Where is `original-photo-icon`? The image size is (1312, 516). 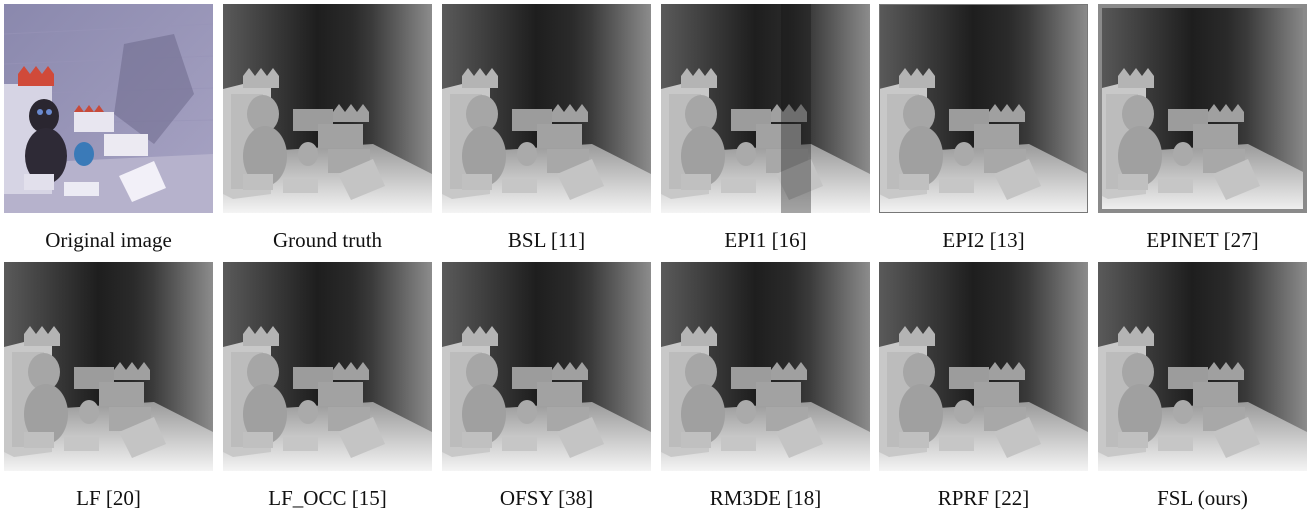
original-photo-icon is located at coordinates (108, 108).